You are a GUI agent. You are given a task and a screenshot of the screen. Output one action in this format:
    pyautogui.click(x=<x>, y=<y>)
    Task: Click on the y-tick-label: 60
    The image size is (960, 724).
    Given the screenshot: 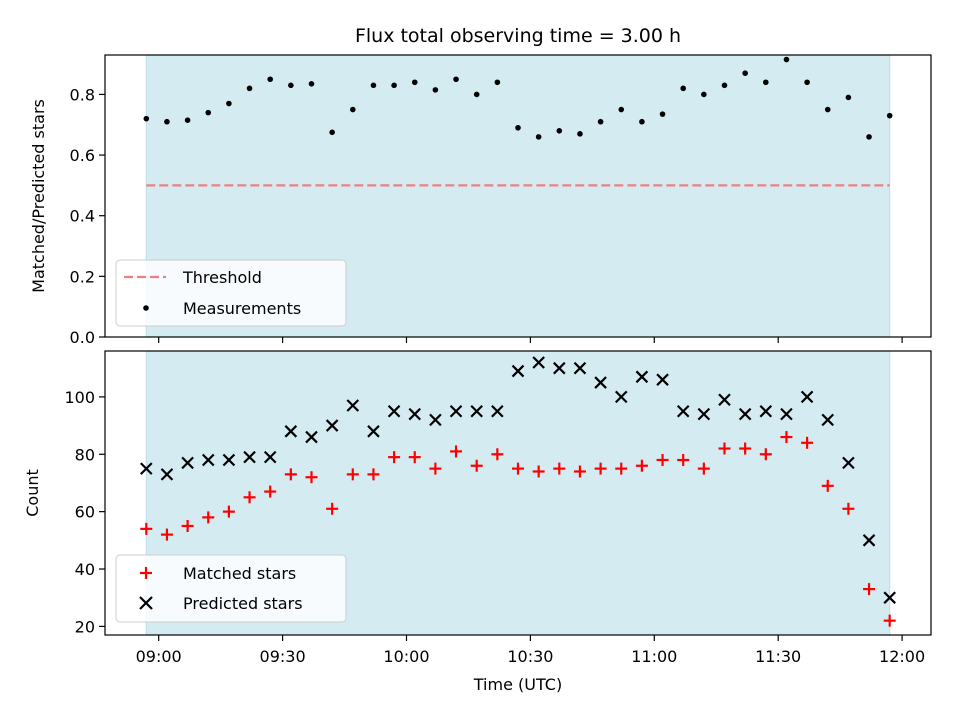 What is the action you would take?
    pyautogui.click(x=85, y=512)
    